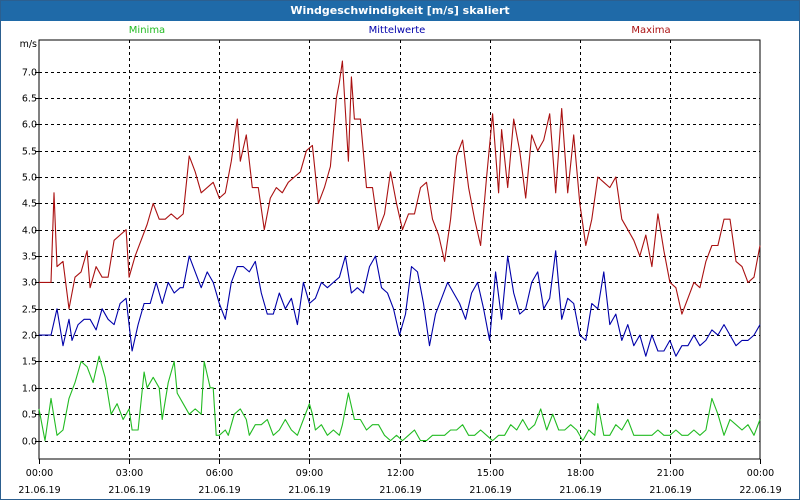 The width and height of the screenshot is (800, 500). What do you see at coordinates (129, 473) in the screenshot?
I see `x-tick-time-label: 03:00` at bounding box center [129, 473].